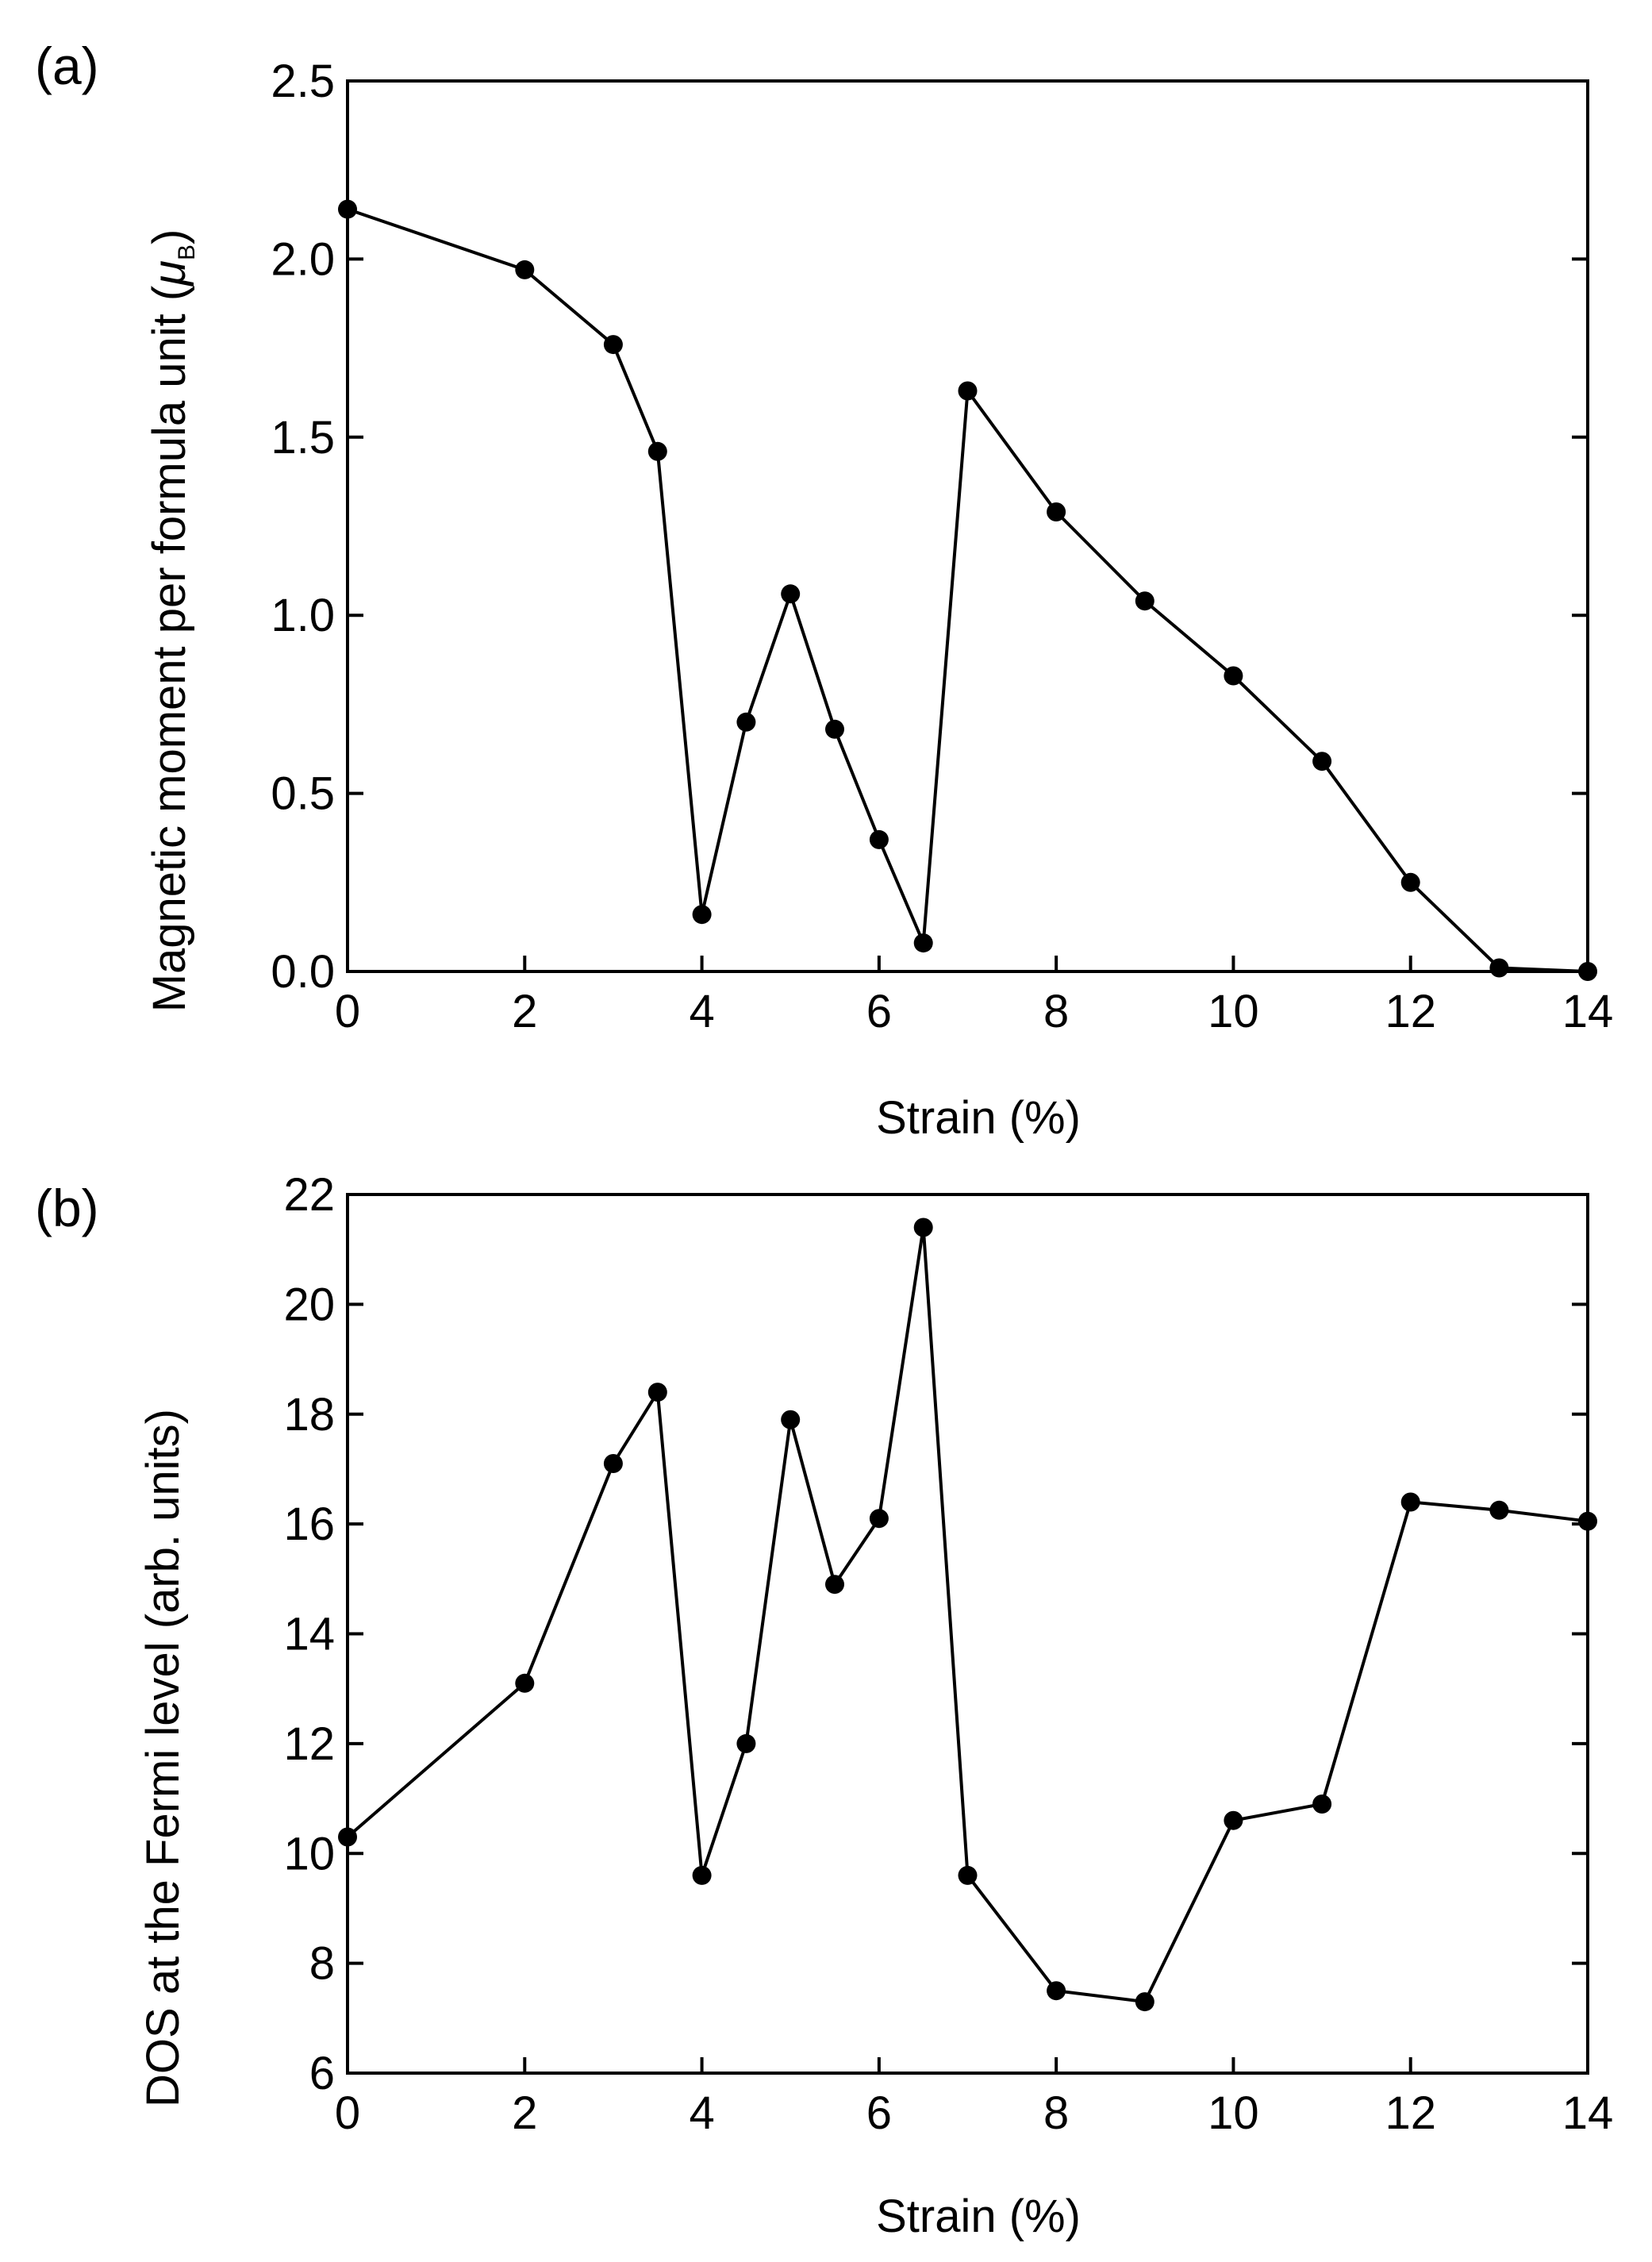  Describe the element at coordinates (978, 1118) in the screenshot. I see `panel-a-xlabel: Strain (%)` at that location.